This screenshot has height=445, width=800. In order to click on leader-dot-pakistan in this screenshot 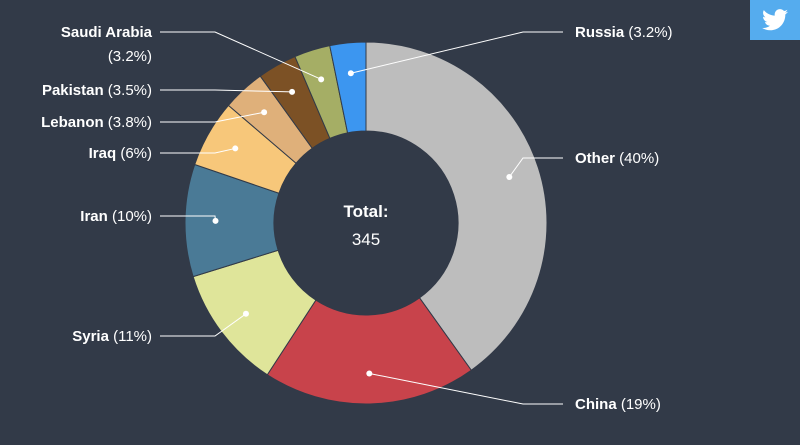, I will do `click(292, 91)`.